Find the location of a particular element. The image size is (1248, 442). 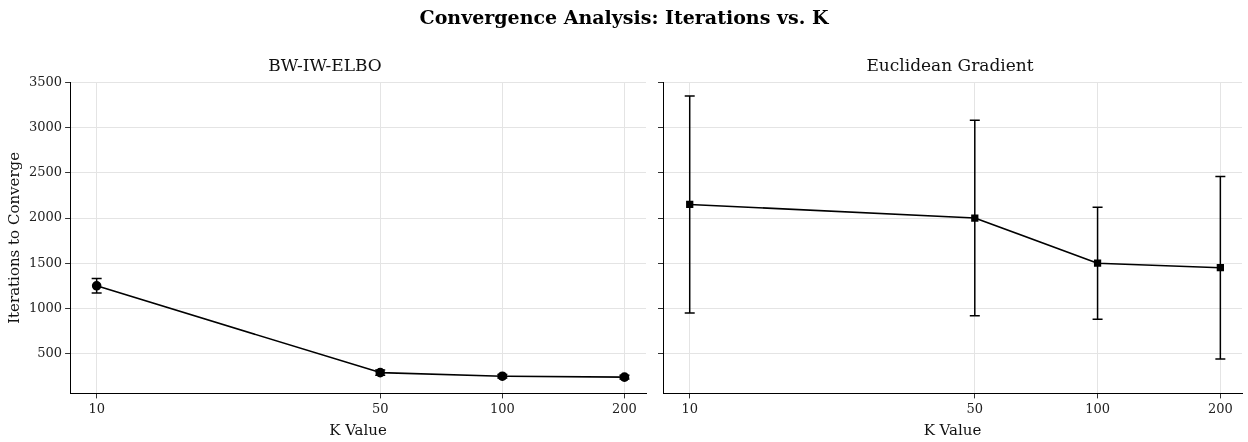

y-axis-title: Iterations to Converge is located at coordinates (13, 237).